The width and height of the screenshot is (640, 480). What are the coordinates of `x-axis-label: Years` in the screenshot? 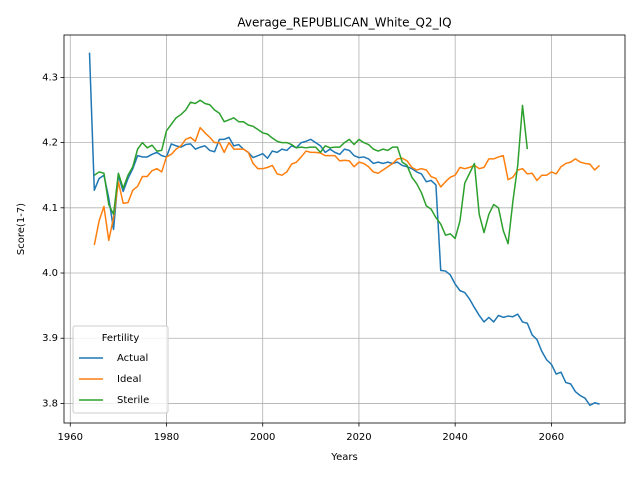 It's located at (343, 457).